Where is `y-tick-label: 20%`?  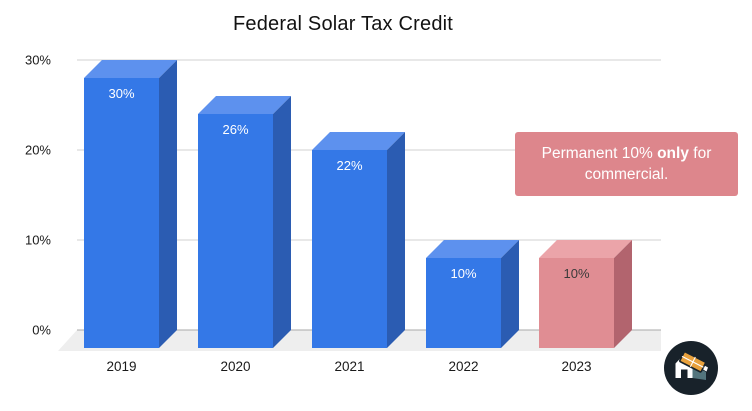
y-tick-label: 20% is located at coordinates (38, 150).